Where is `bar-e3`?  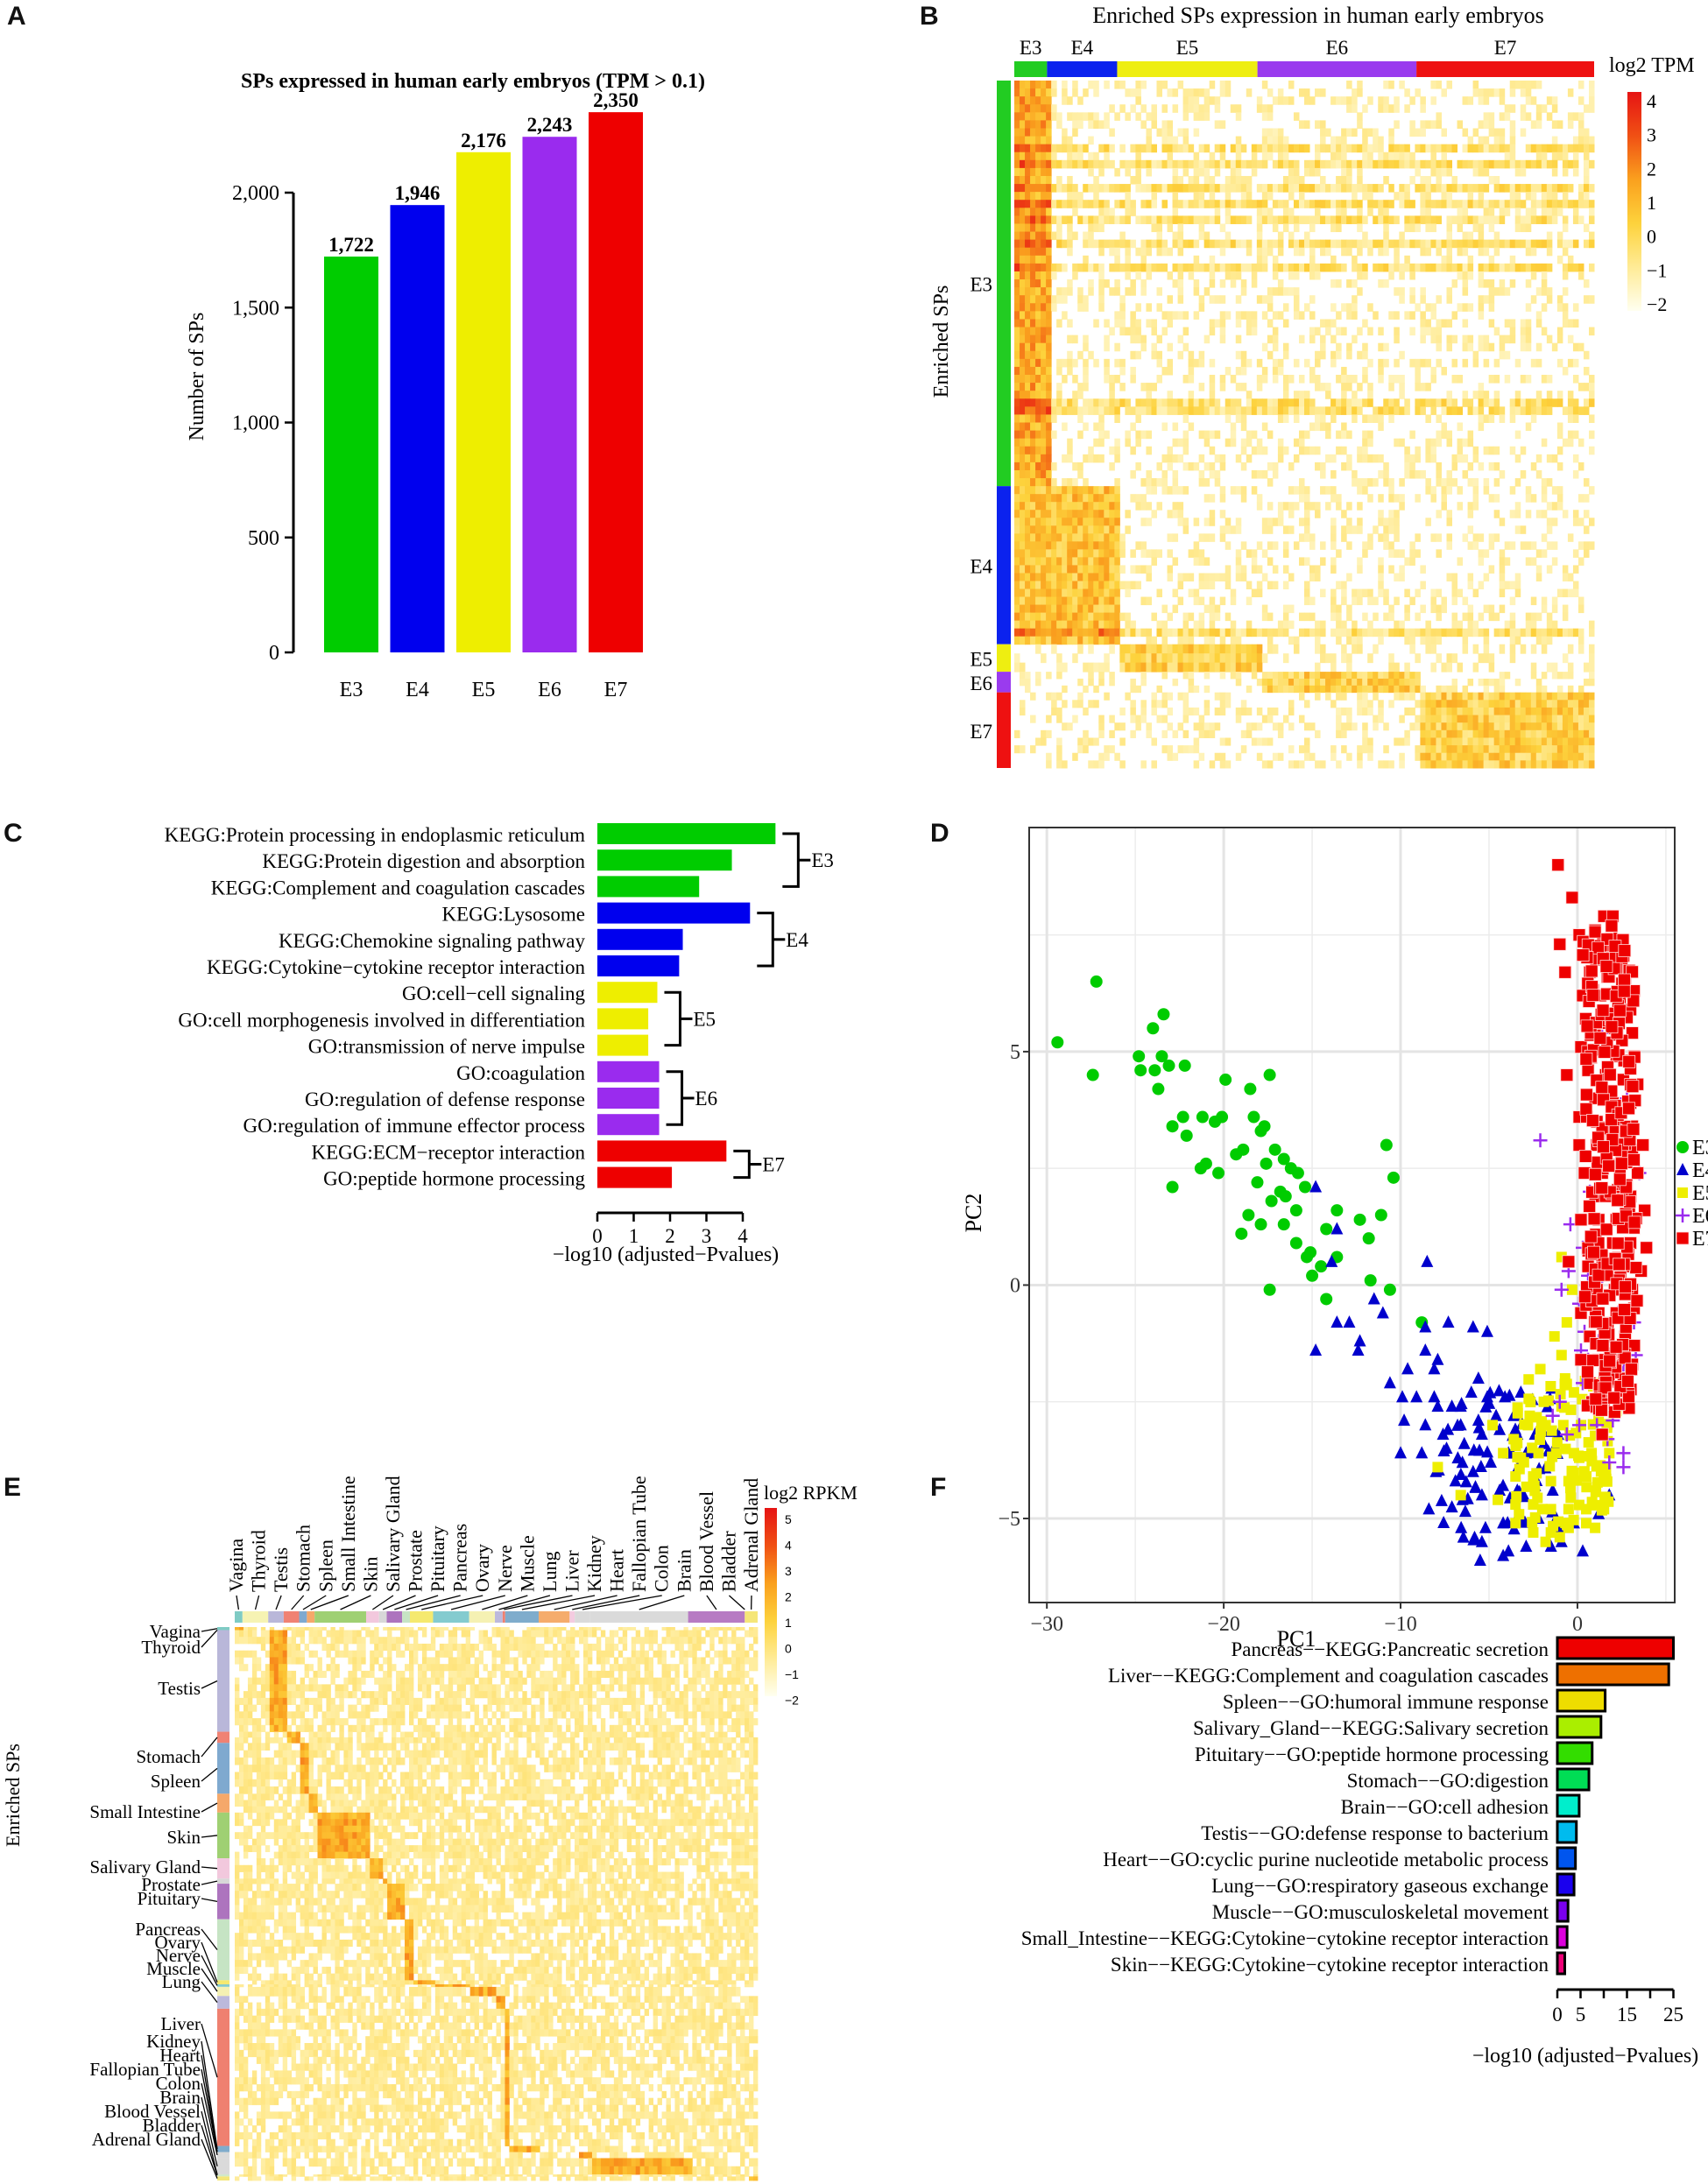
bar-e3 is located at coordinates (351, 454).